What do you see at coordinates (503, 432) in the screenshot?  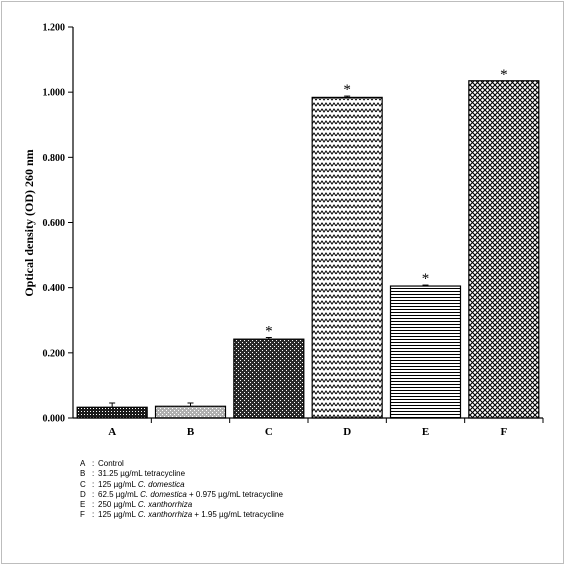 I see `x-tick-label: F` at bounding box center [503, 432].